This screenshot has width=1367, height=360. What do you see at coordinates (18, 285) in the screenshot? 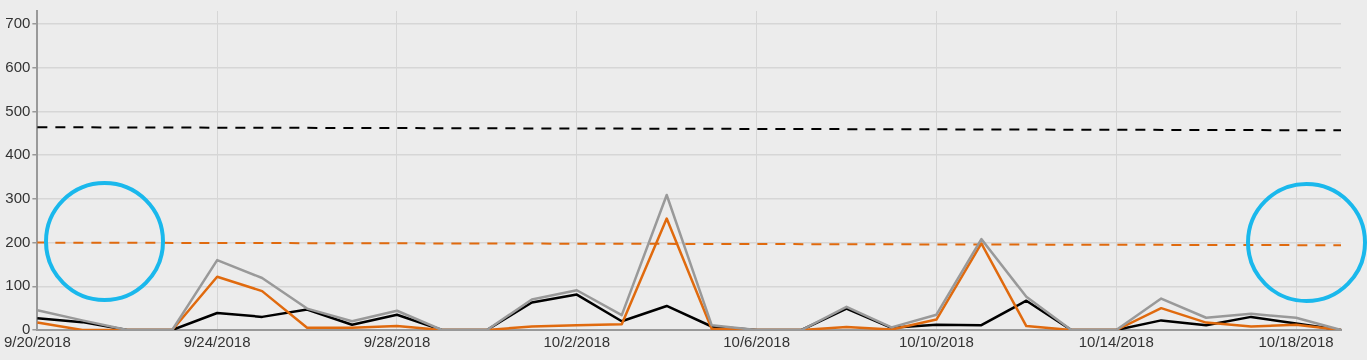
I see `y-tick-label: 100` at bounding box center [18, 285].